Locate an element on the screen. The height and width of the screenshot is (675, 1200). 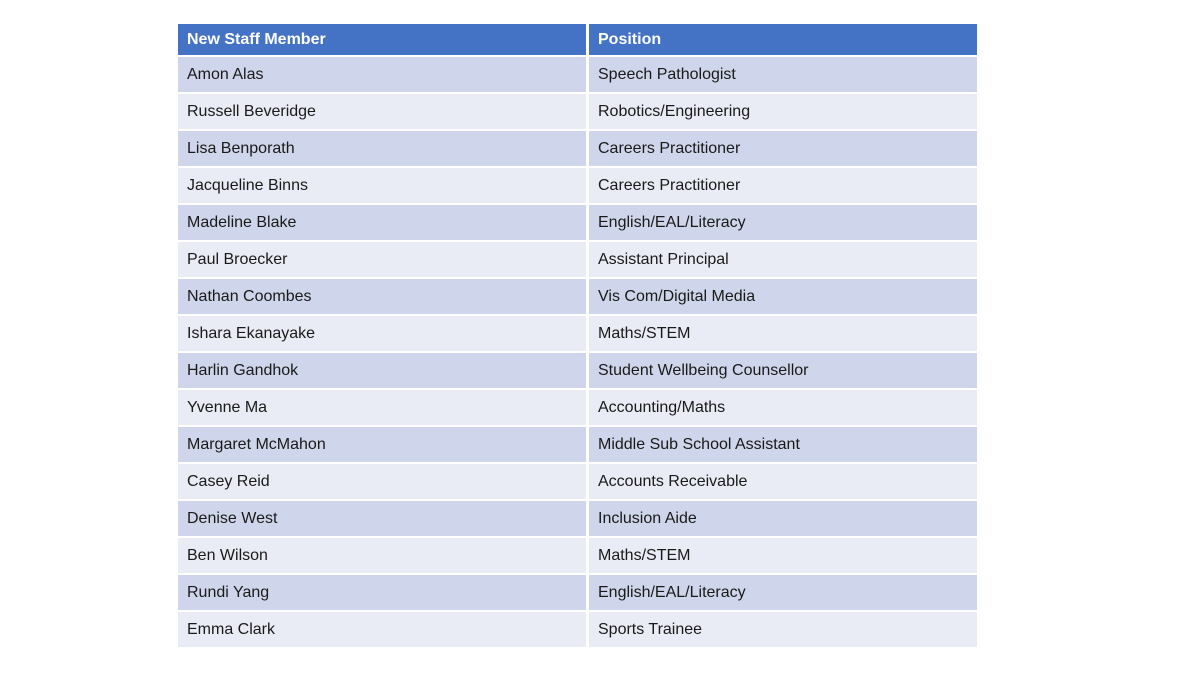
table-row: Lisa Benporath Careers Practitioner is located at coordinates (577, 149).